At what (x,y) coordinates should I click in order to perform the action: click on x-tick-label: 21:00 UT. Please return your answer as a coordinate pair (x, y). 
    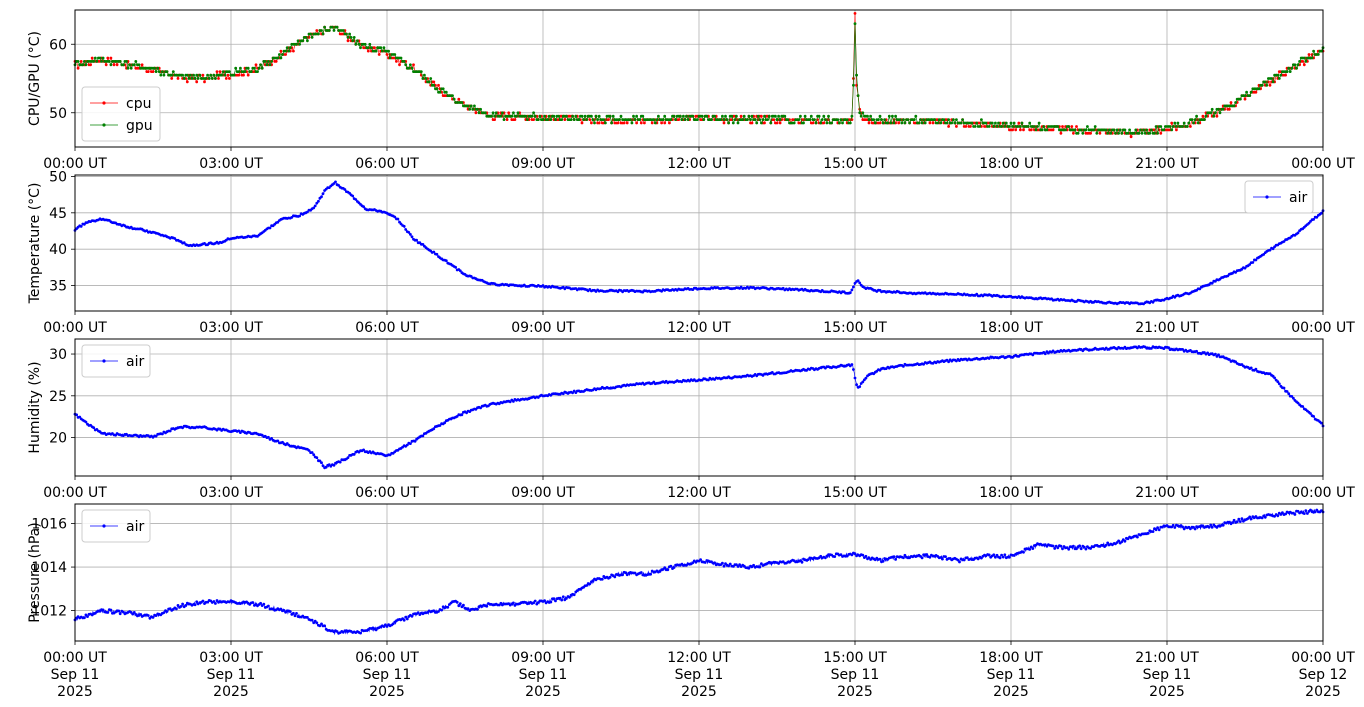
    Looking at the image, I should click on (1167, 164).